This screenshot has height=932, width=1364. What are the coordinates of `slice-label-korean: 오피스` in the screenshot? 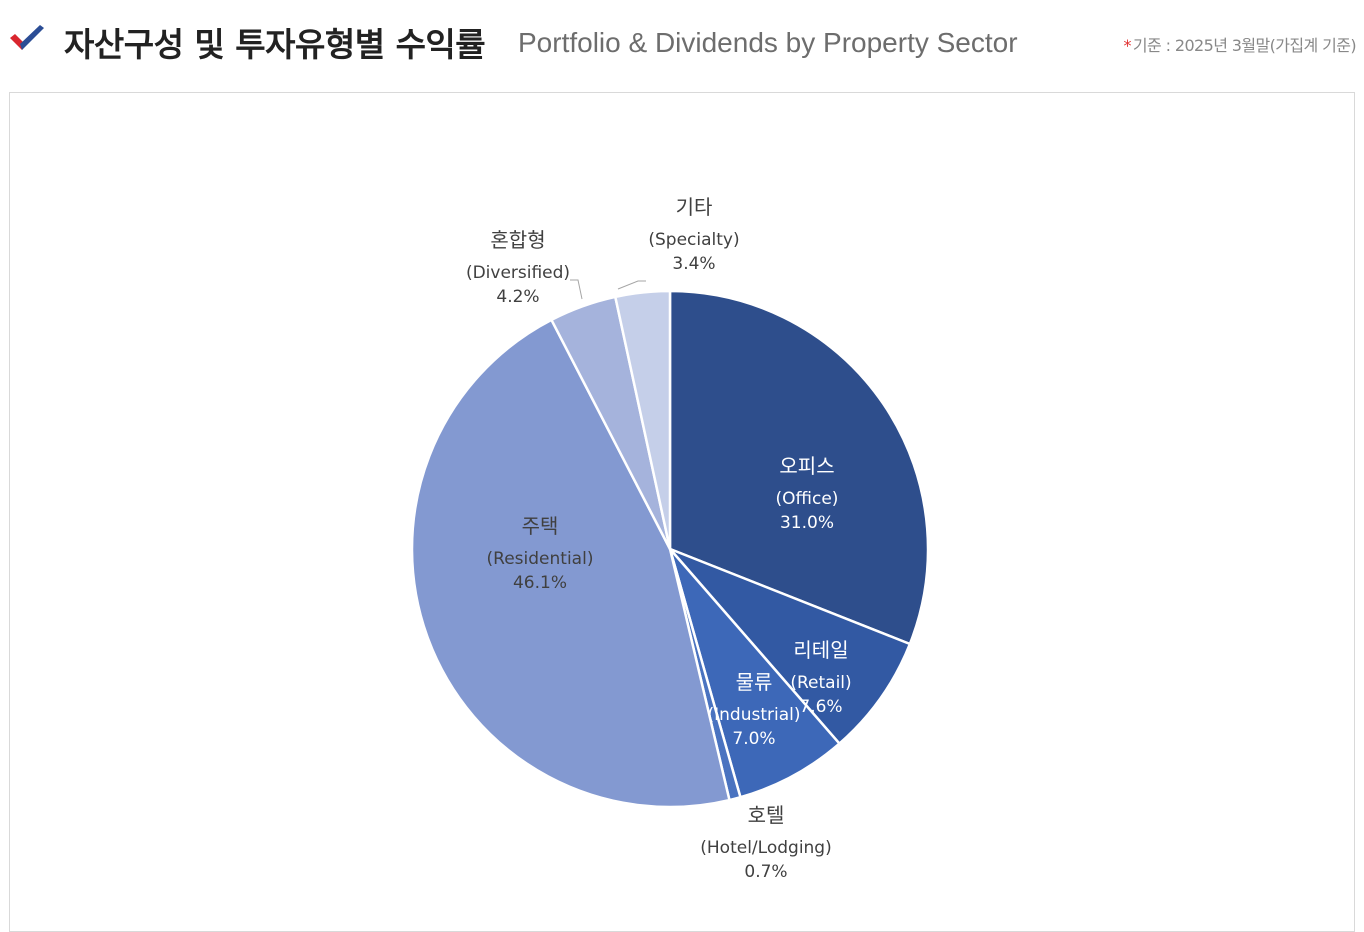 It's located at (806, 466).